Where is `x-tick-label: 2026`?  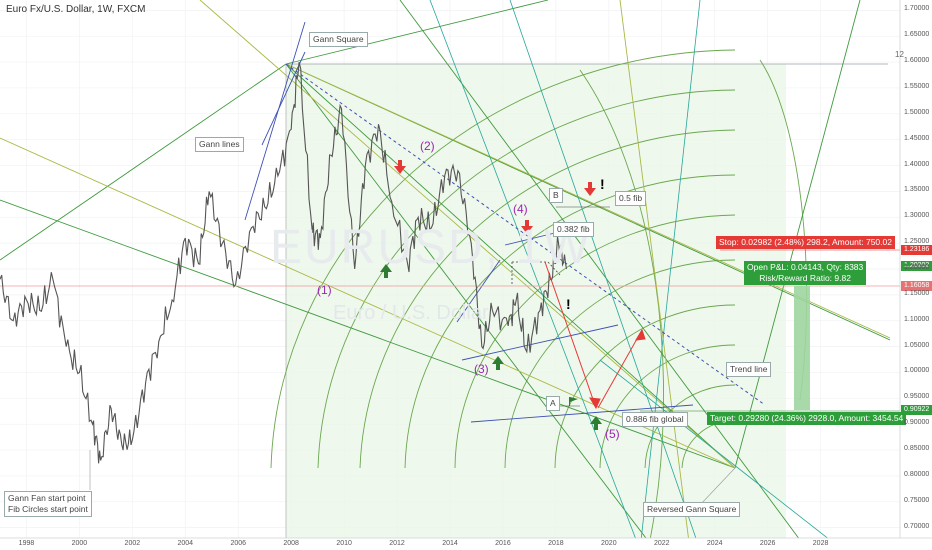
x-tick-label: 2026 is located at coordinates (767, 543).